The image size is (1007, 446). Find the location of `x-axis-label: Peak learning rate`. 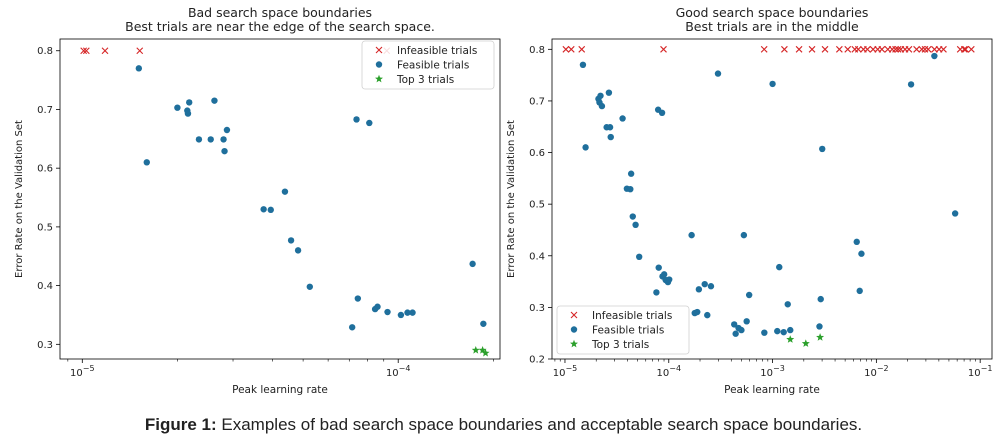

x-axis-label: Peak learning rate is located at coordinates (772, 390).